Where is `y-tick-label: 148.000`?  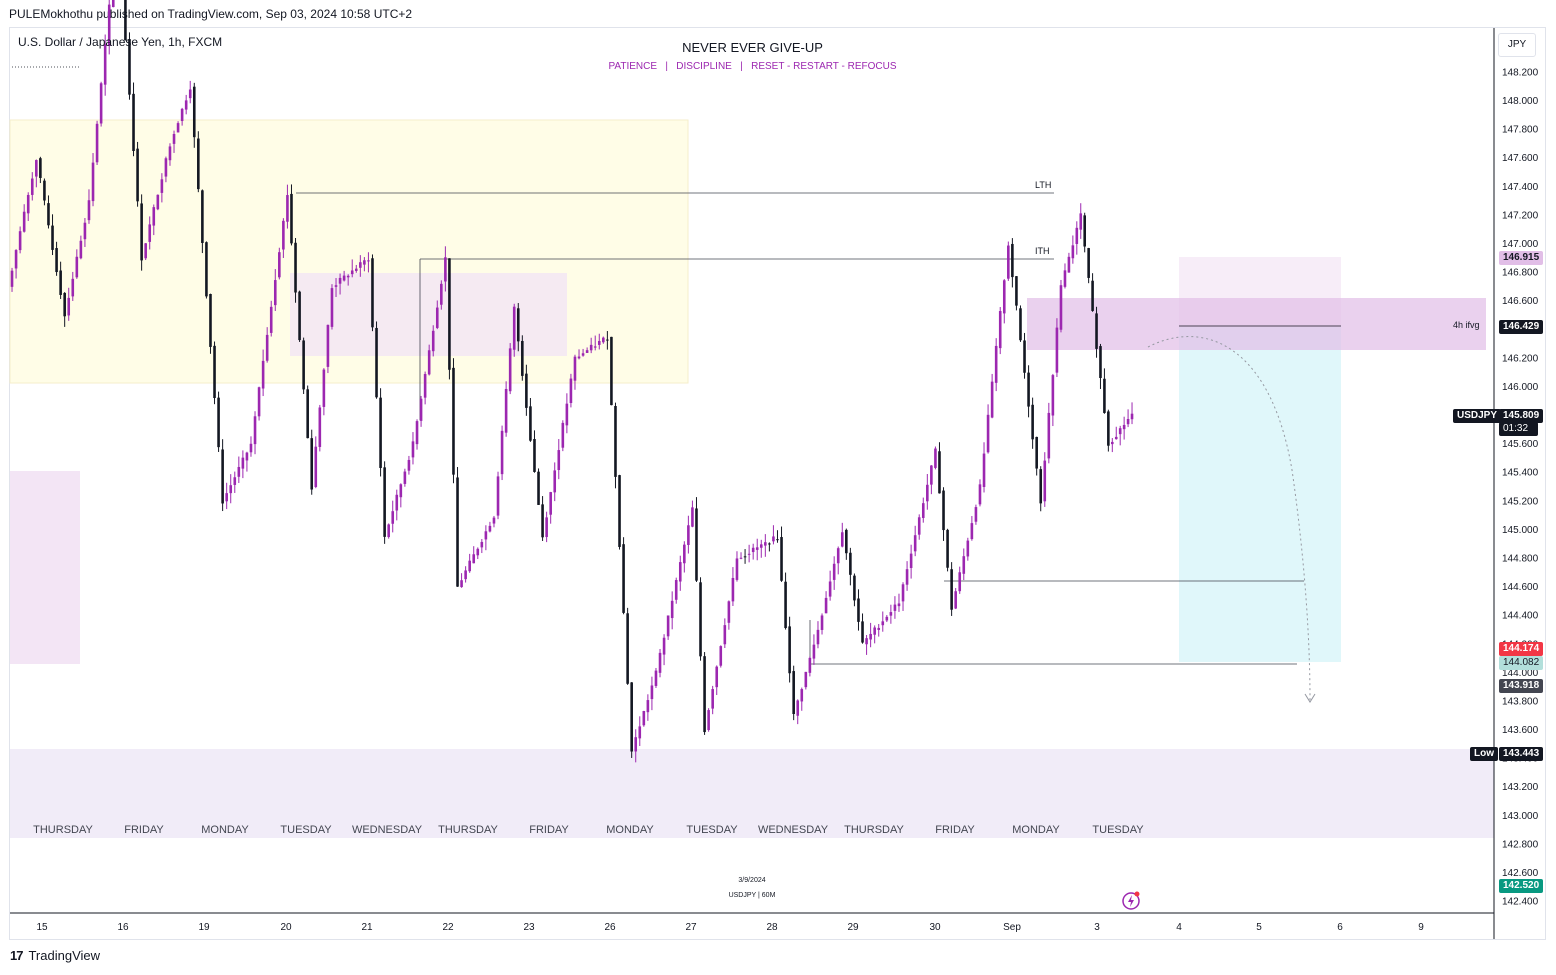 y-tick-label: 148.000 is located at coordinates (1520, 101).